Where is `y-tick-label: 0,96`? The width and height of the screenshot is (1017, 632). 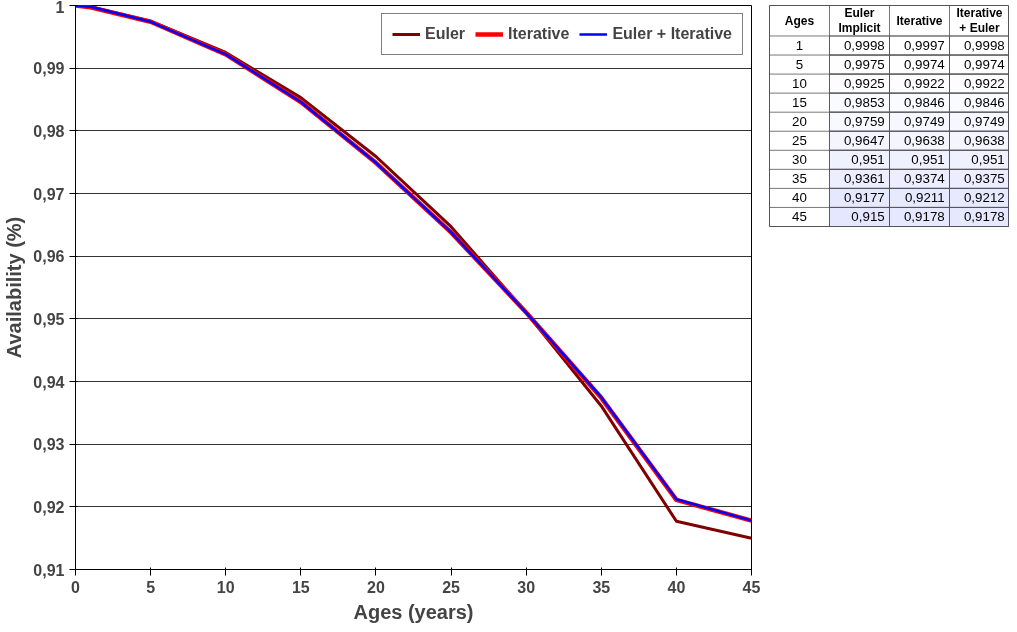 y-tick-label: 0,96 is located at coordinates (49, 257).